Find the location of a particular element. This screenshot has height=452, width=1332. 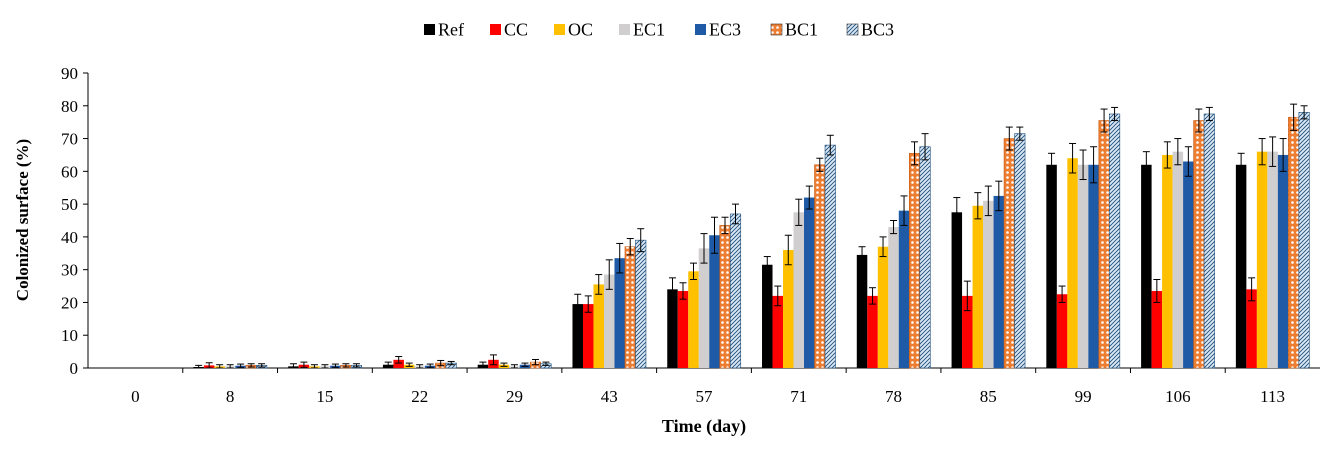

x-tick-label: 106 is located at coordinates (1178, 396).